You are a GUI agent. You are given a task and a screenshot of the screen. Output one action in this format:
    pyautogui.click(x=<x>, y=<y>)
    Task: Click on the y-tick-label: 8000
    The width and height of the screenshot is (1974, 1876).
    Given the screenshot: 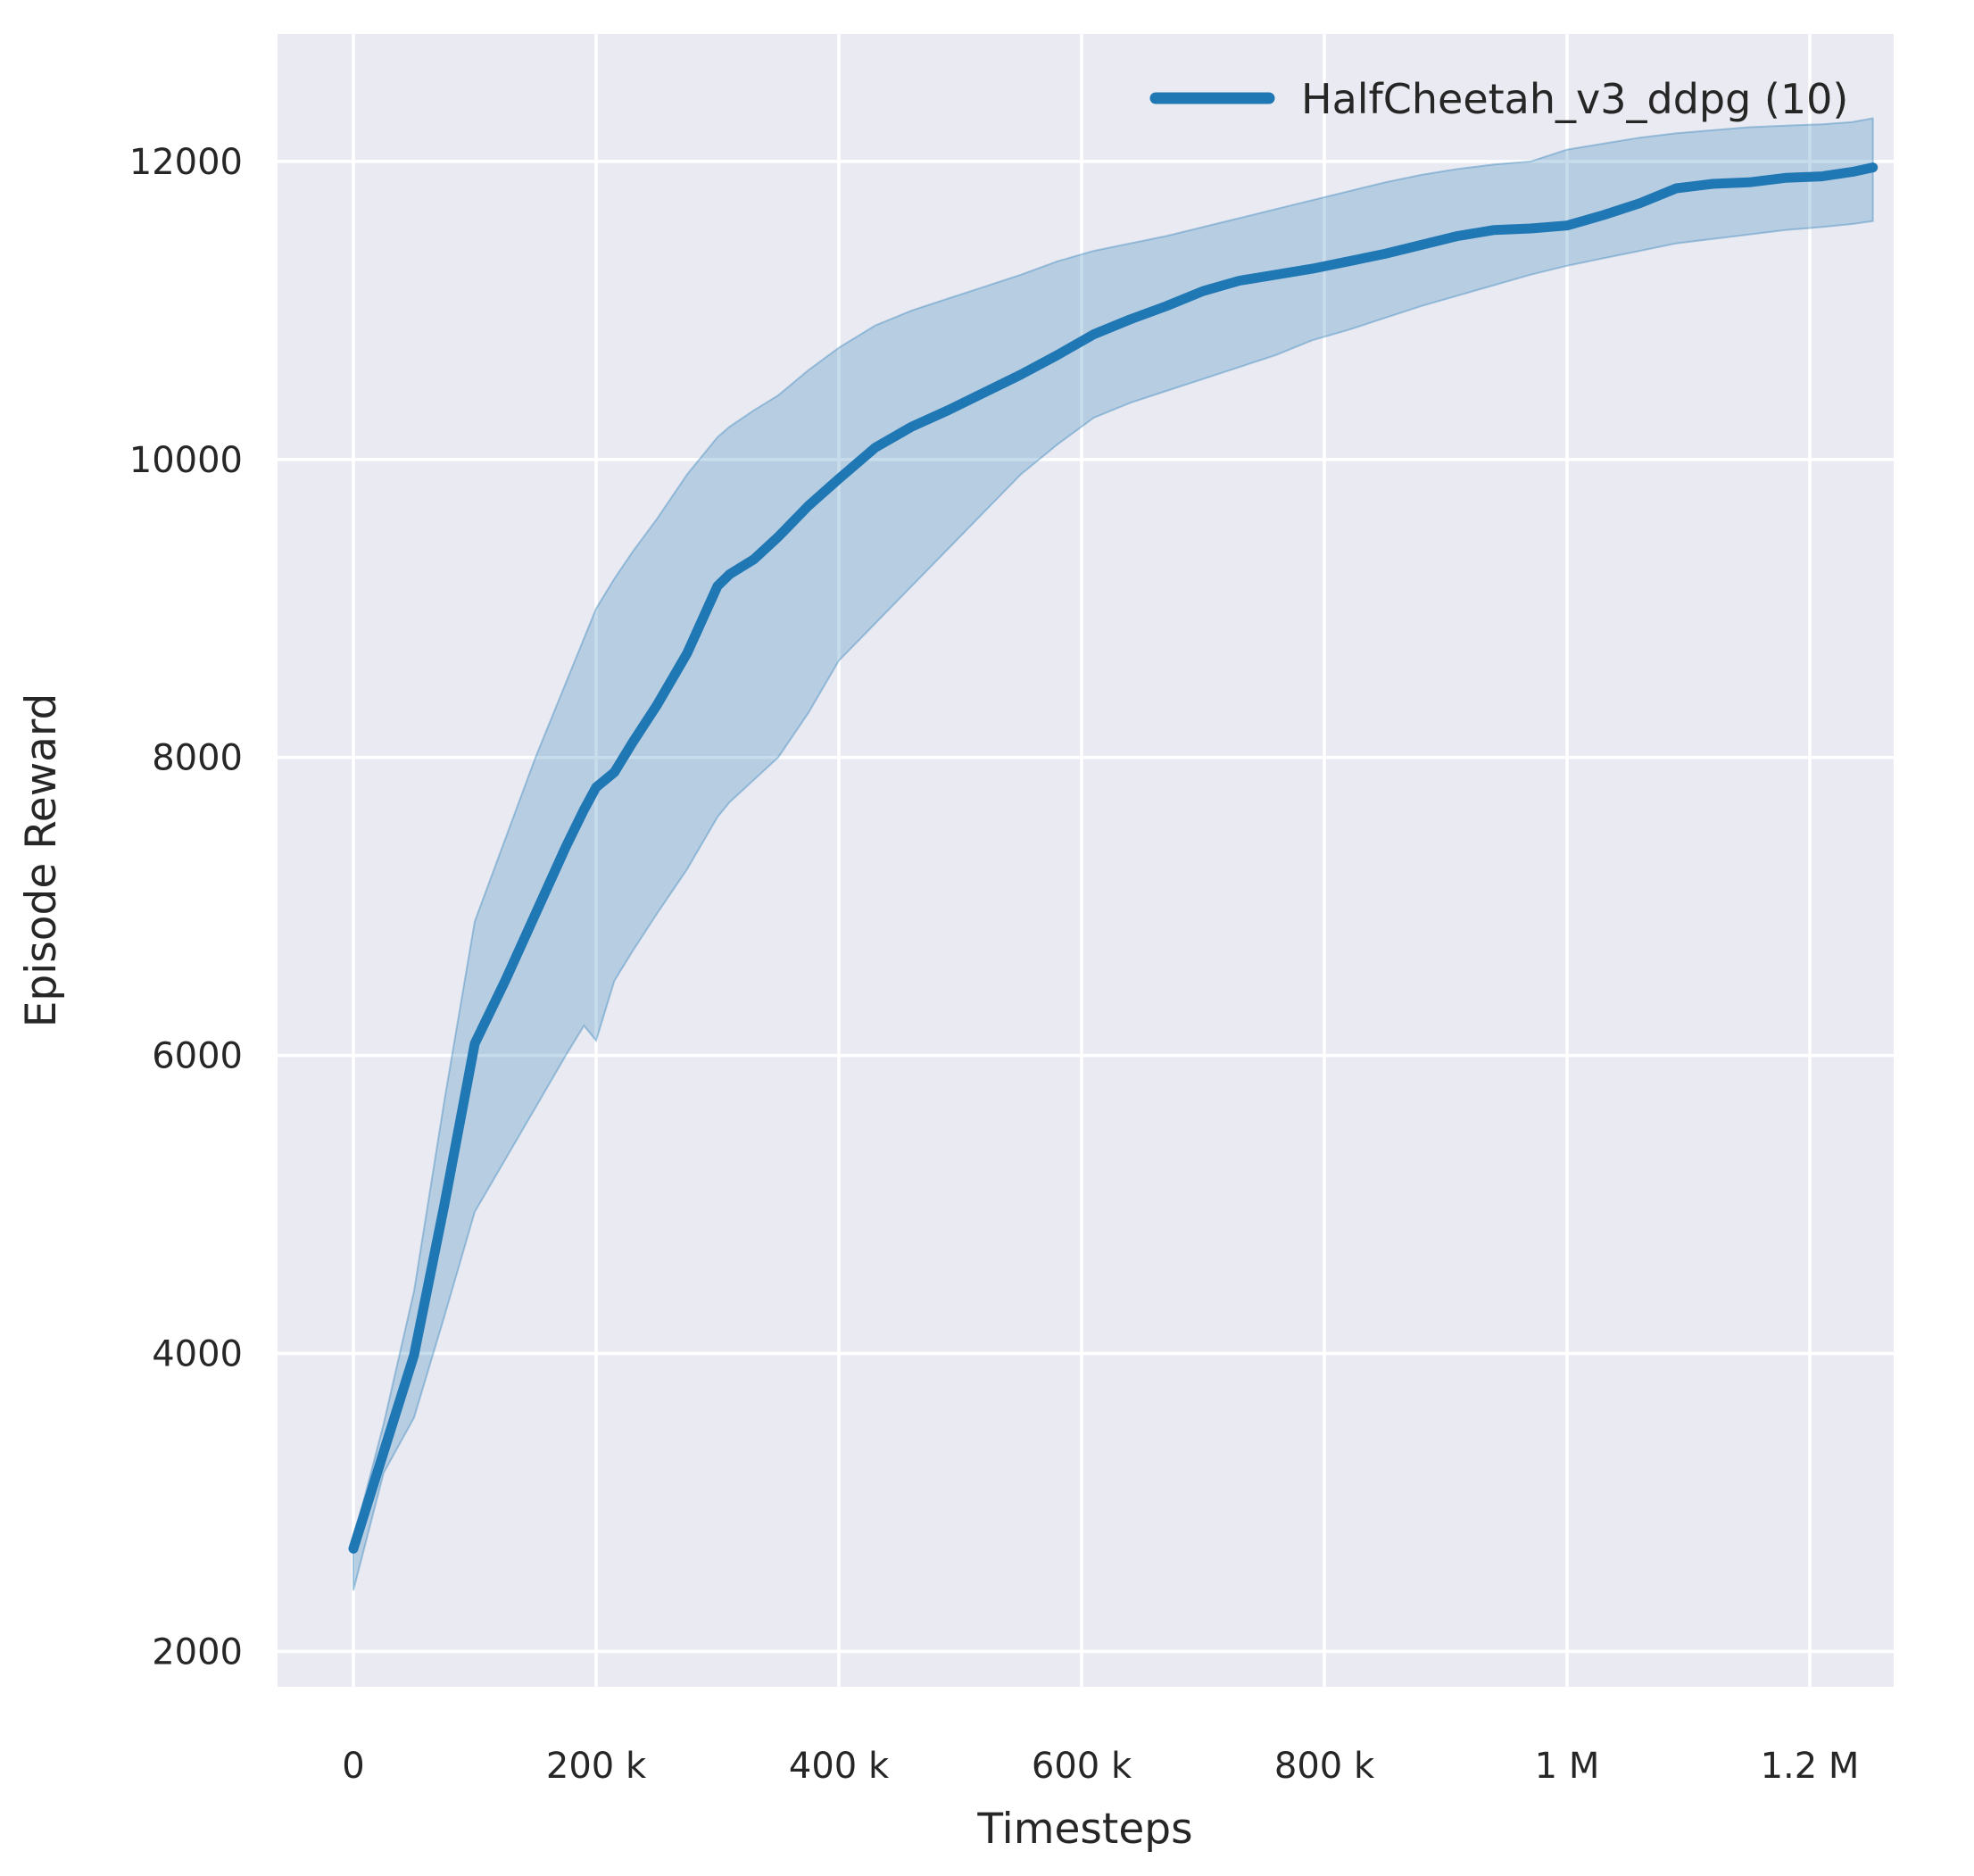 What is the action you would take?
    pyautogui.click(x=198, y=758)
    